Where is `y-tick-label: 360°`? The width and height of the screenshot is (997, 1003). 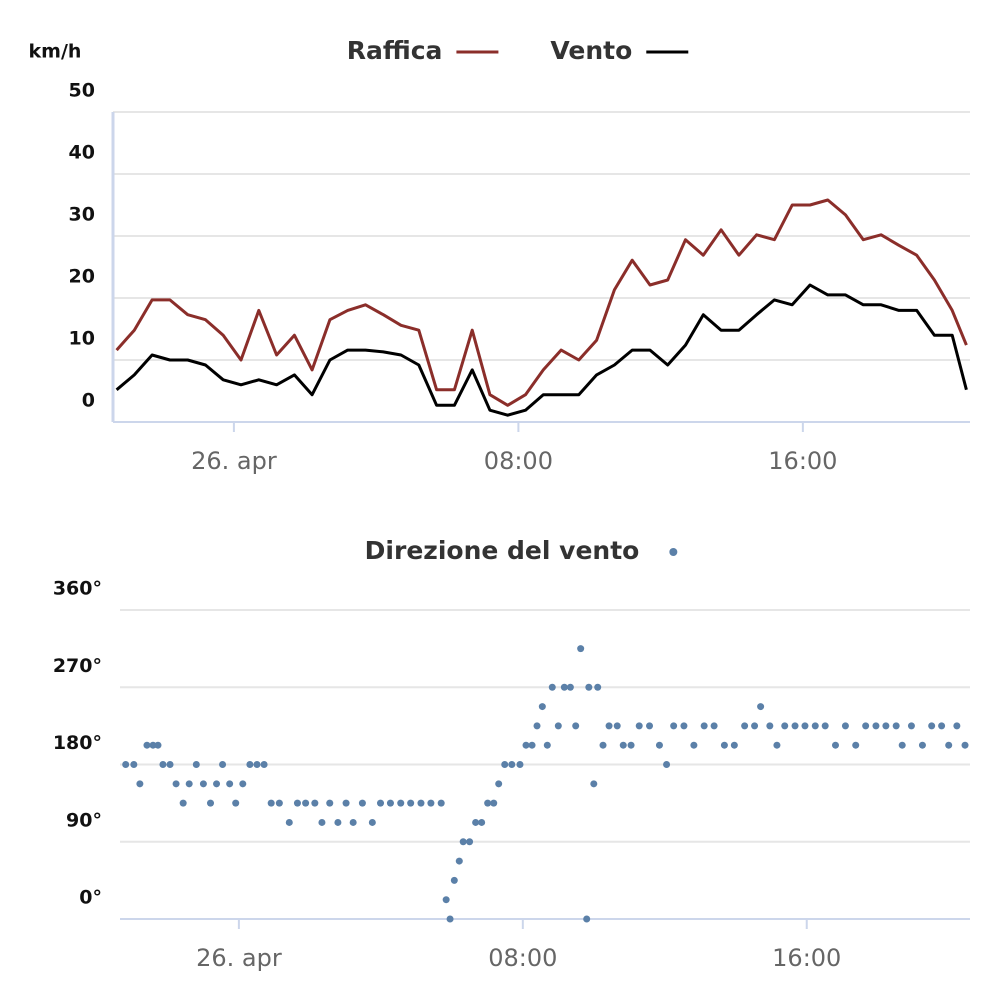 y-tick-label: 360° is located at coordinates (77, 589).